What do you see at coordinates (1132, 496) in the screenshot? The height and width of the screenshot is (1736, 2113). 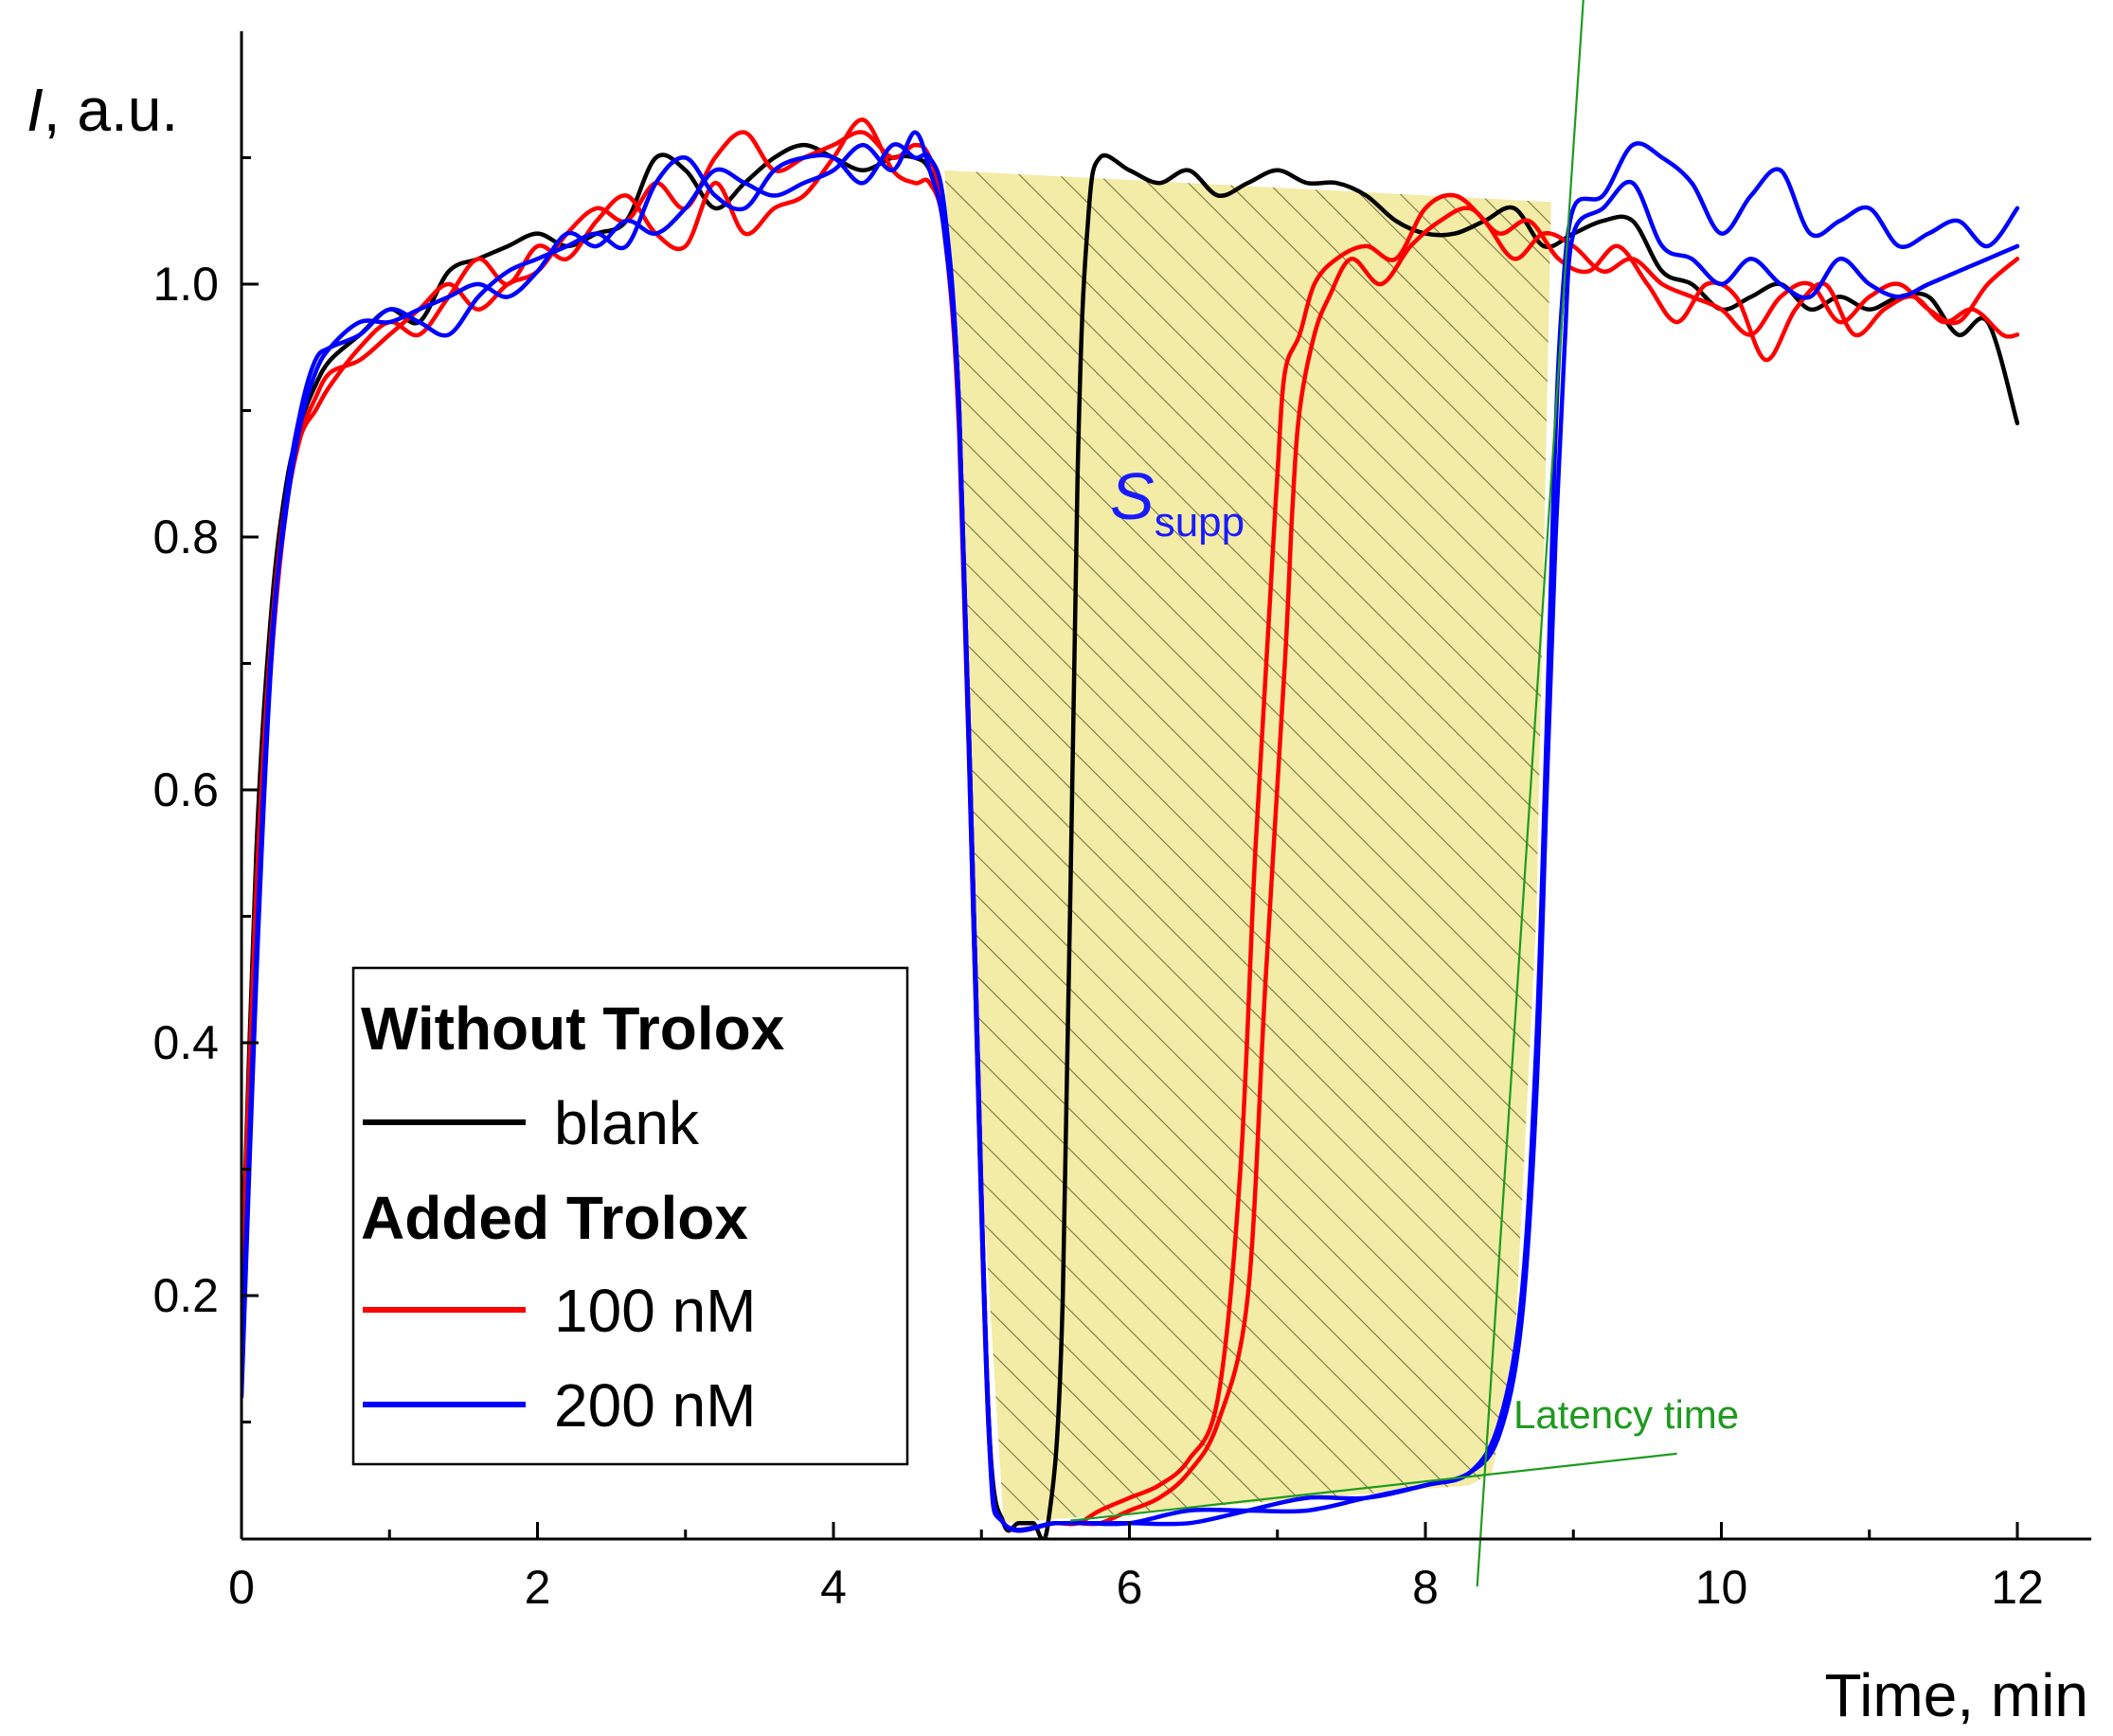 I see `s-supp-main: S` at bounding box center [1132, 496].